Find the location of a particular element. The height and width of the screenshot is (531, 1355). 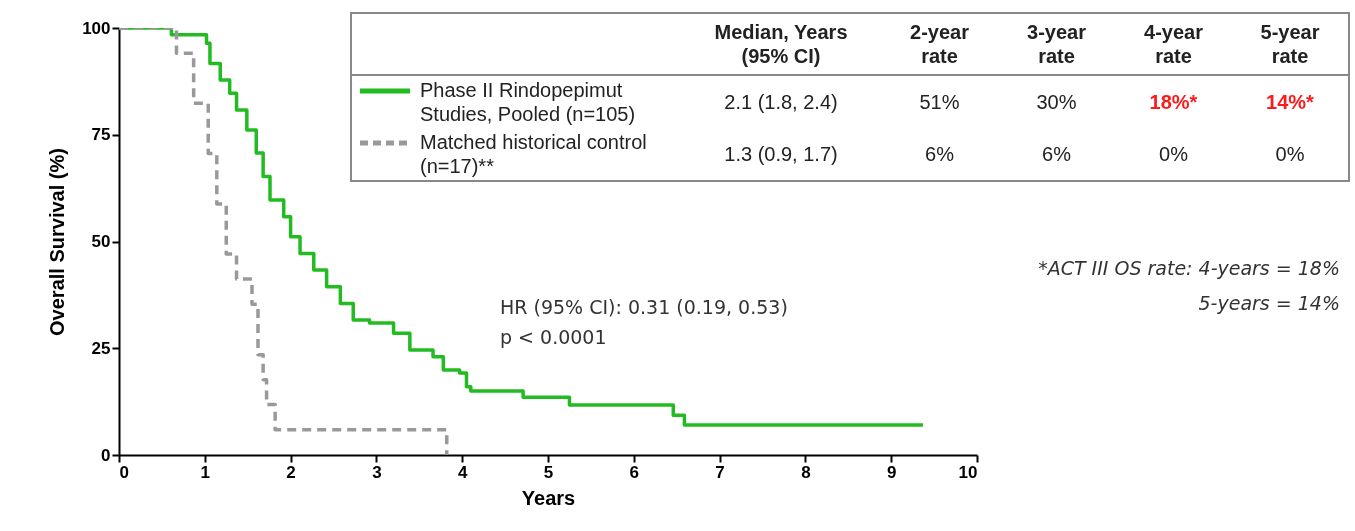

x-tick-label: 6 is located at coordinates (634, 472).